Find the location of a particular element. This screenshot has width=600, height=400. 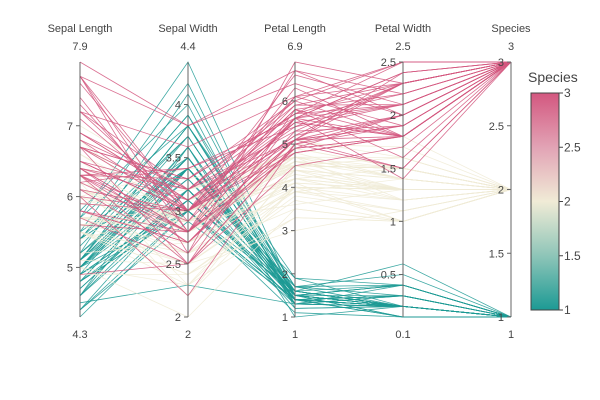

colorbar-tick-label: 1.5 is located at coordinates (572, 256).